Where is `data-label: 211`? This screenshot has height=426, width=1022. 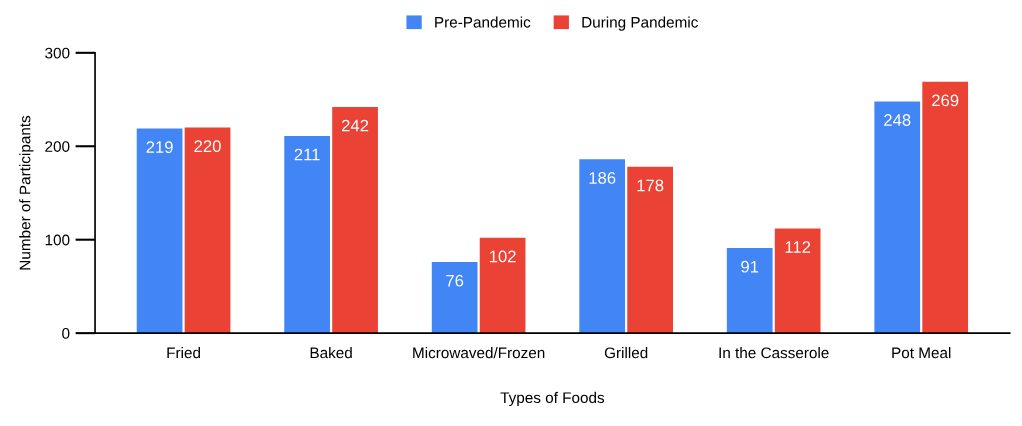
data-label: 211 is located at coordinates (307, 154).